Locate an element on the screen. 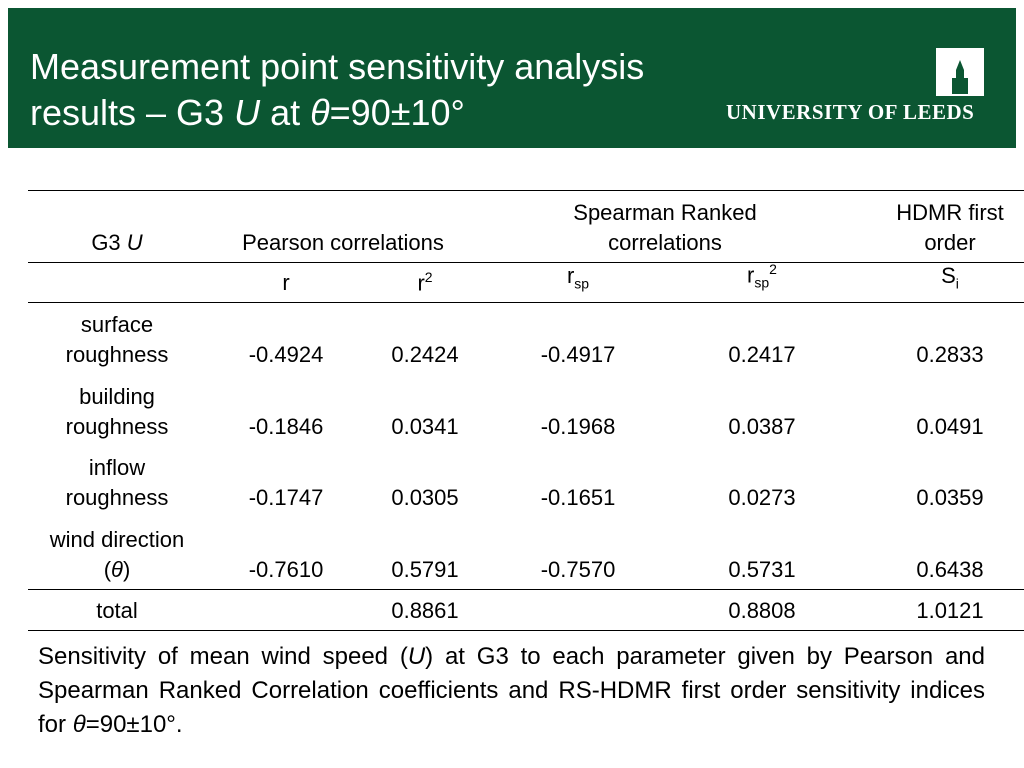  text: 0.0491 is located at coordinates (950, 426).